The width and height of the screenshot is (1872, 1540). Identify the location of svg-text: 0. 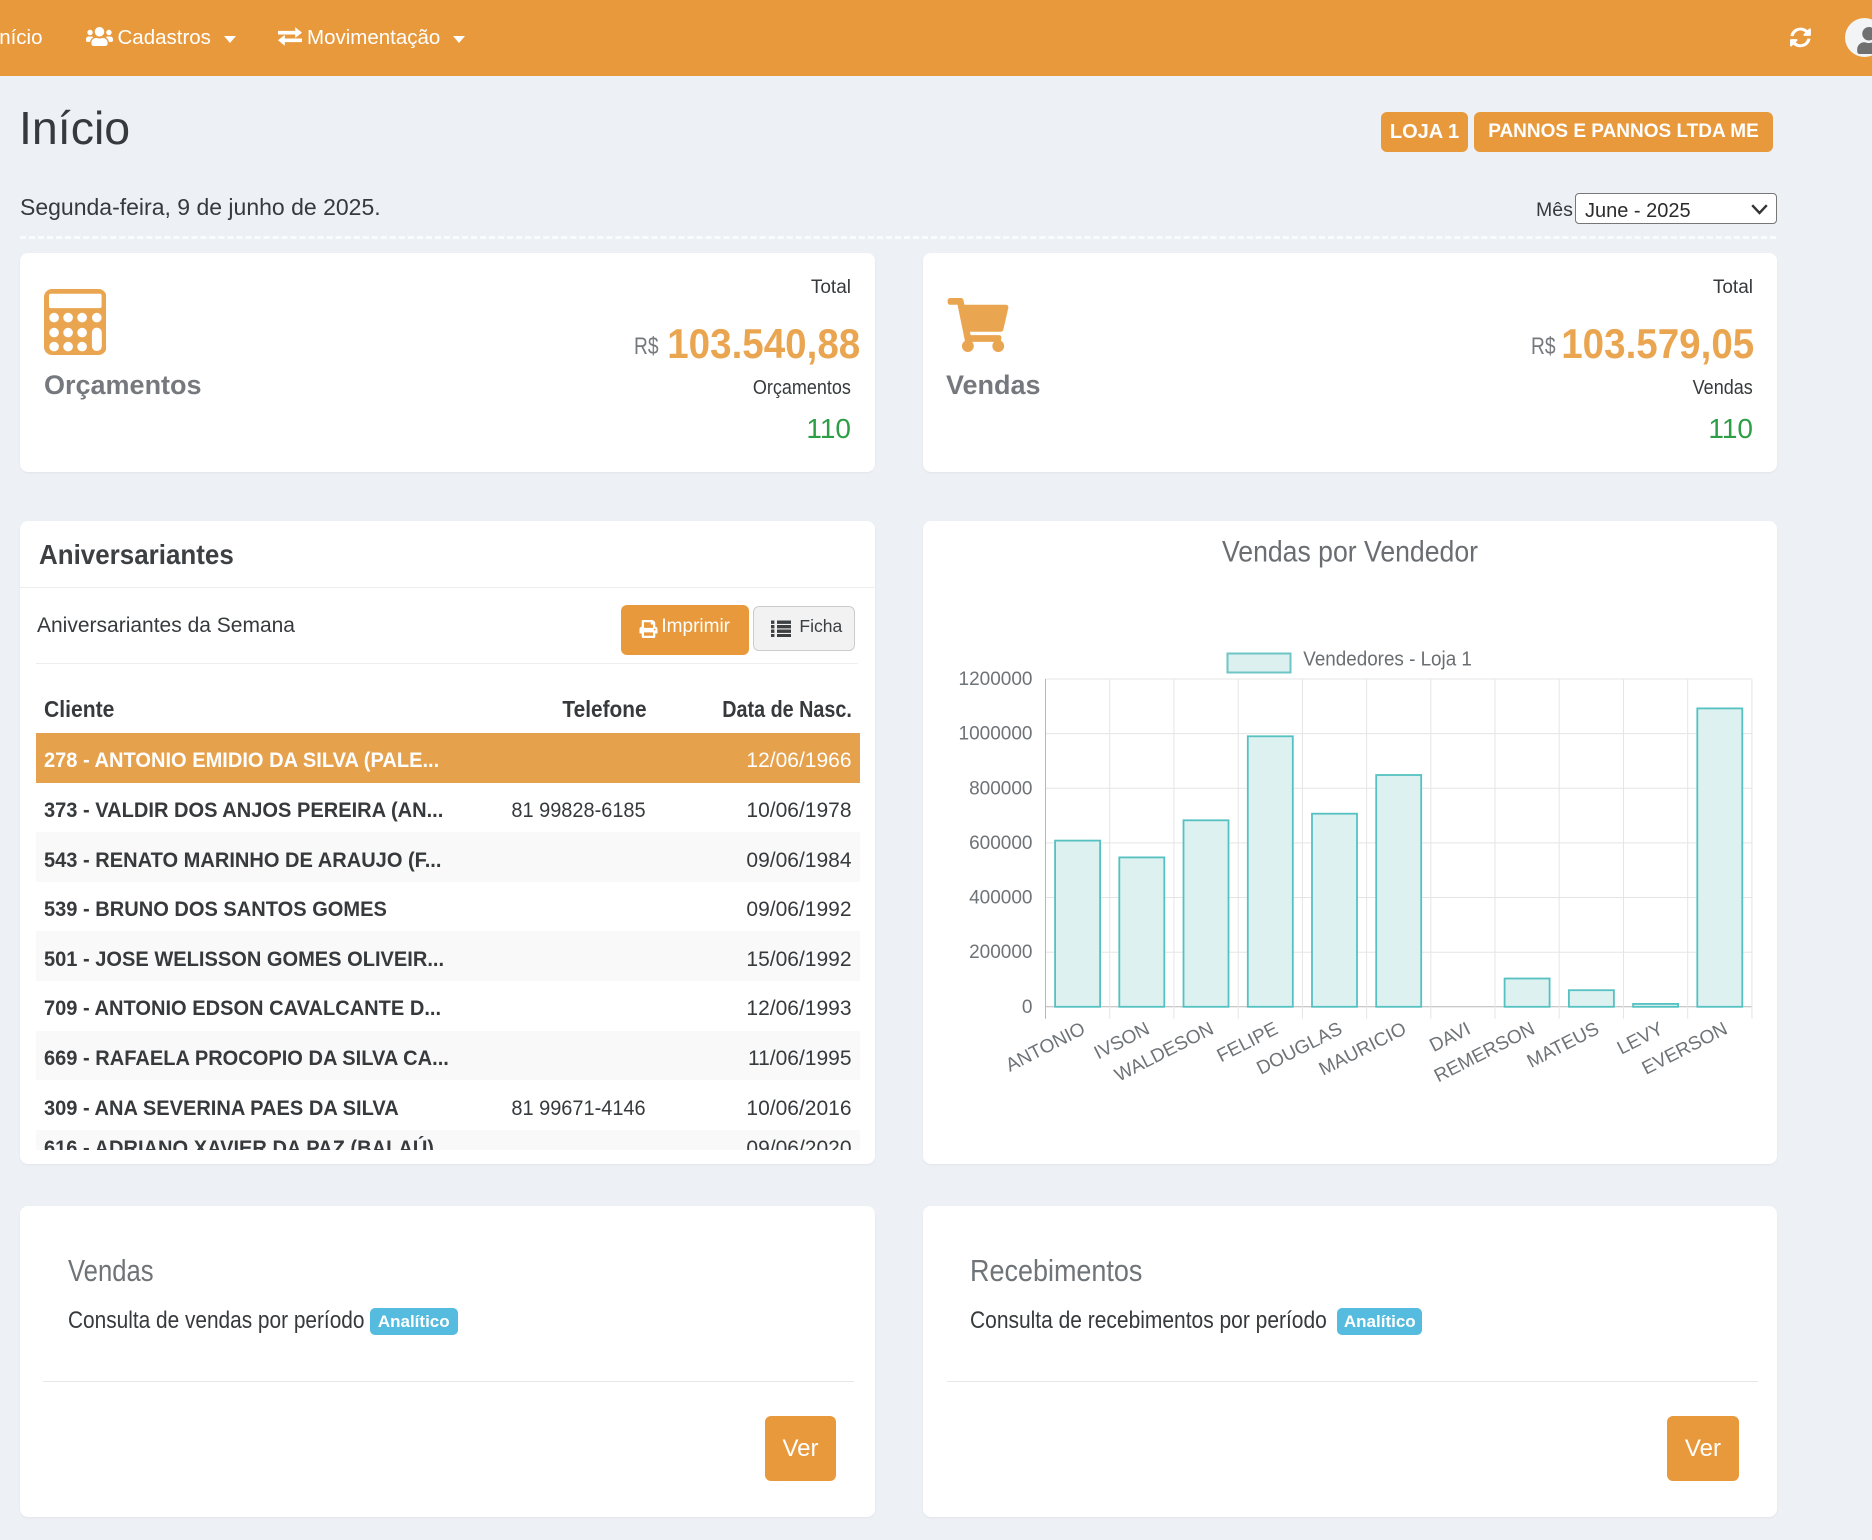
(1027, 1007).